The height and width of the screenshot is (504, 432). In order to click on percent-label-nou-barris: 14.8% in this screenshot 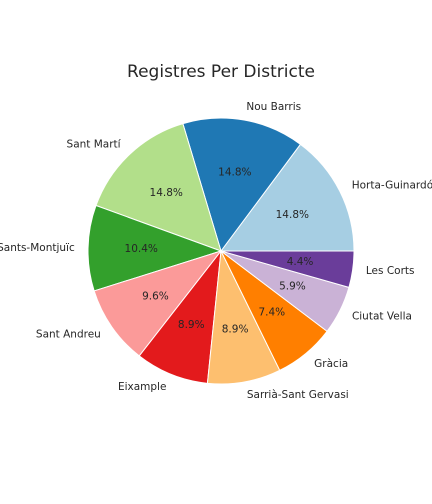, I will do `click(234, 172)`.